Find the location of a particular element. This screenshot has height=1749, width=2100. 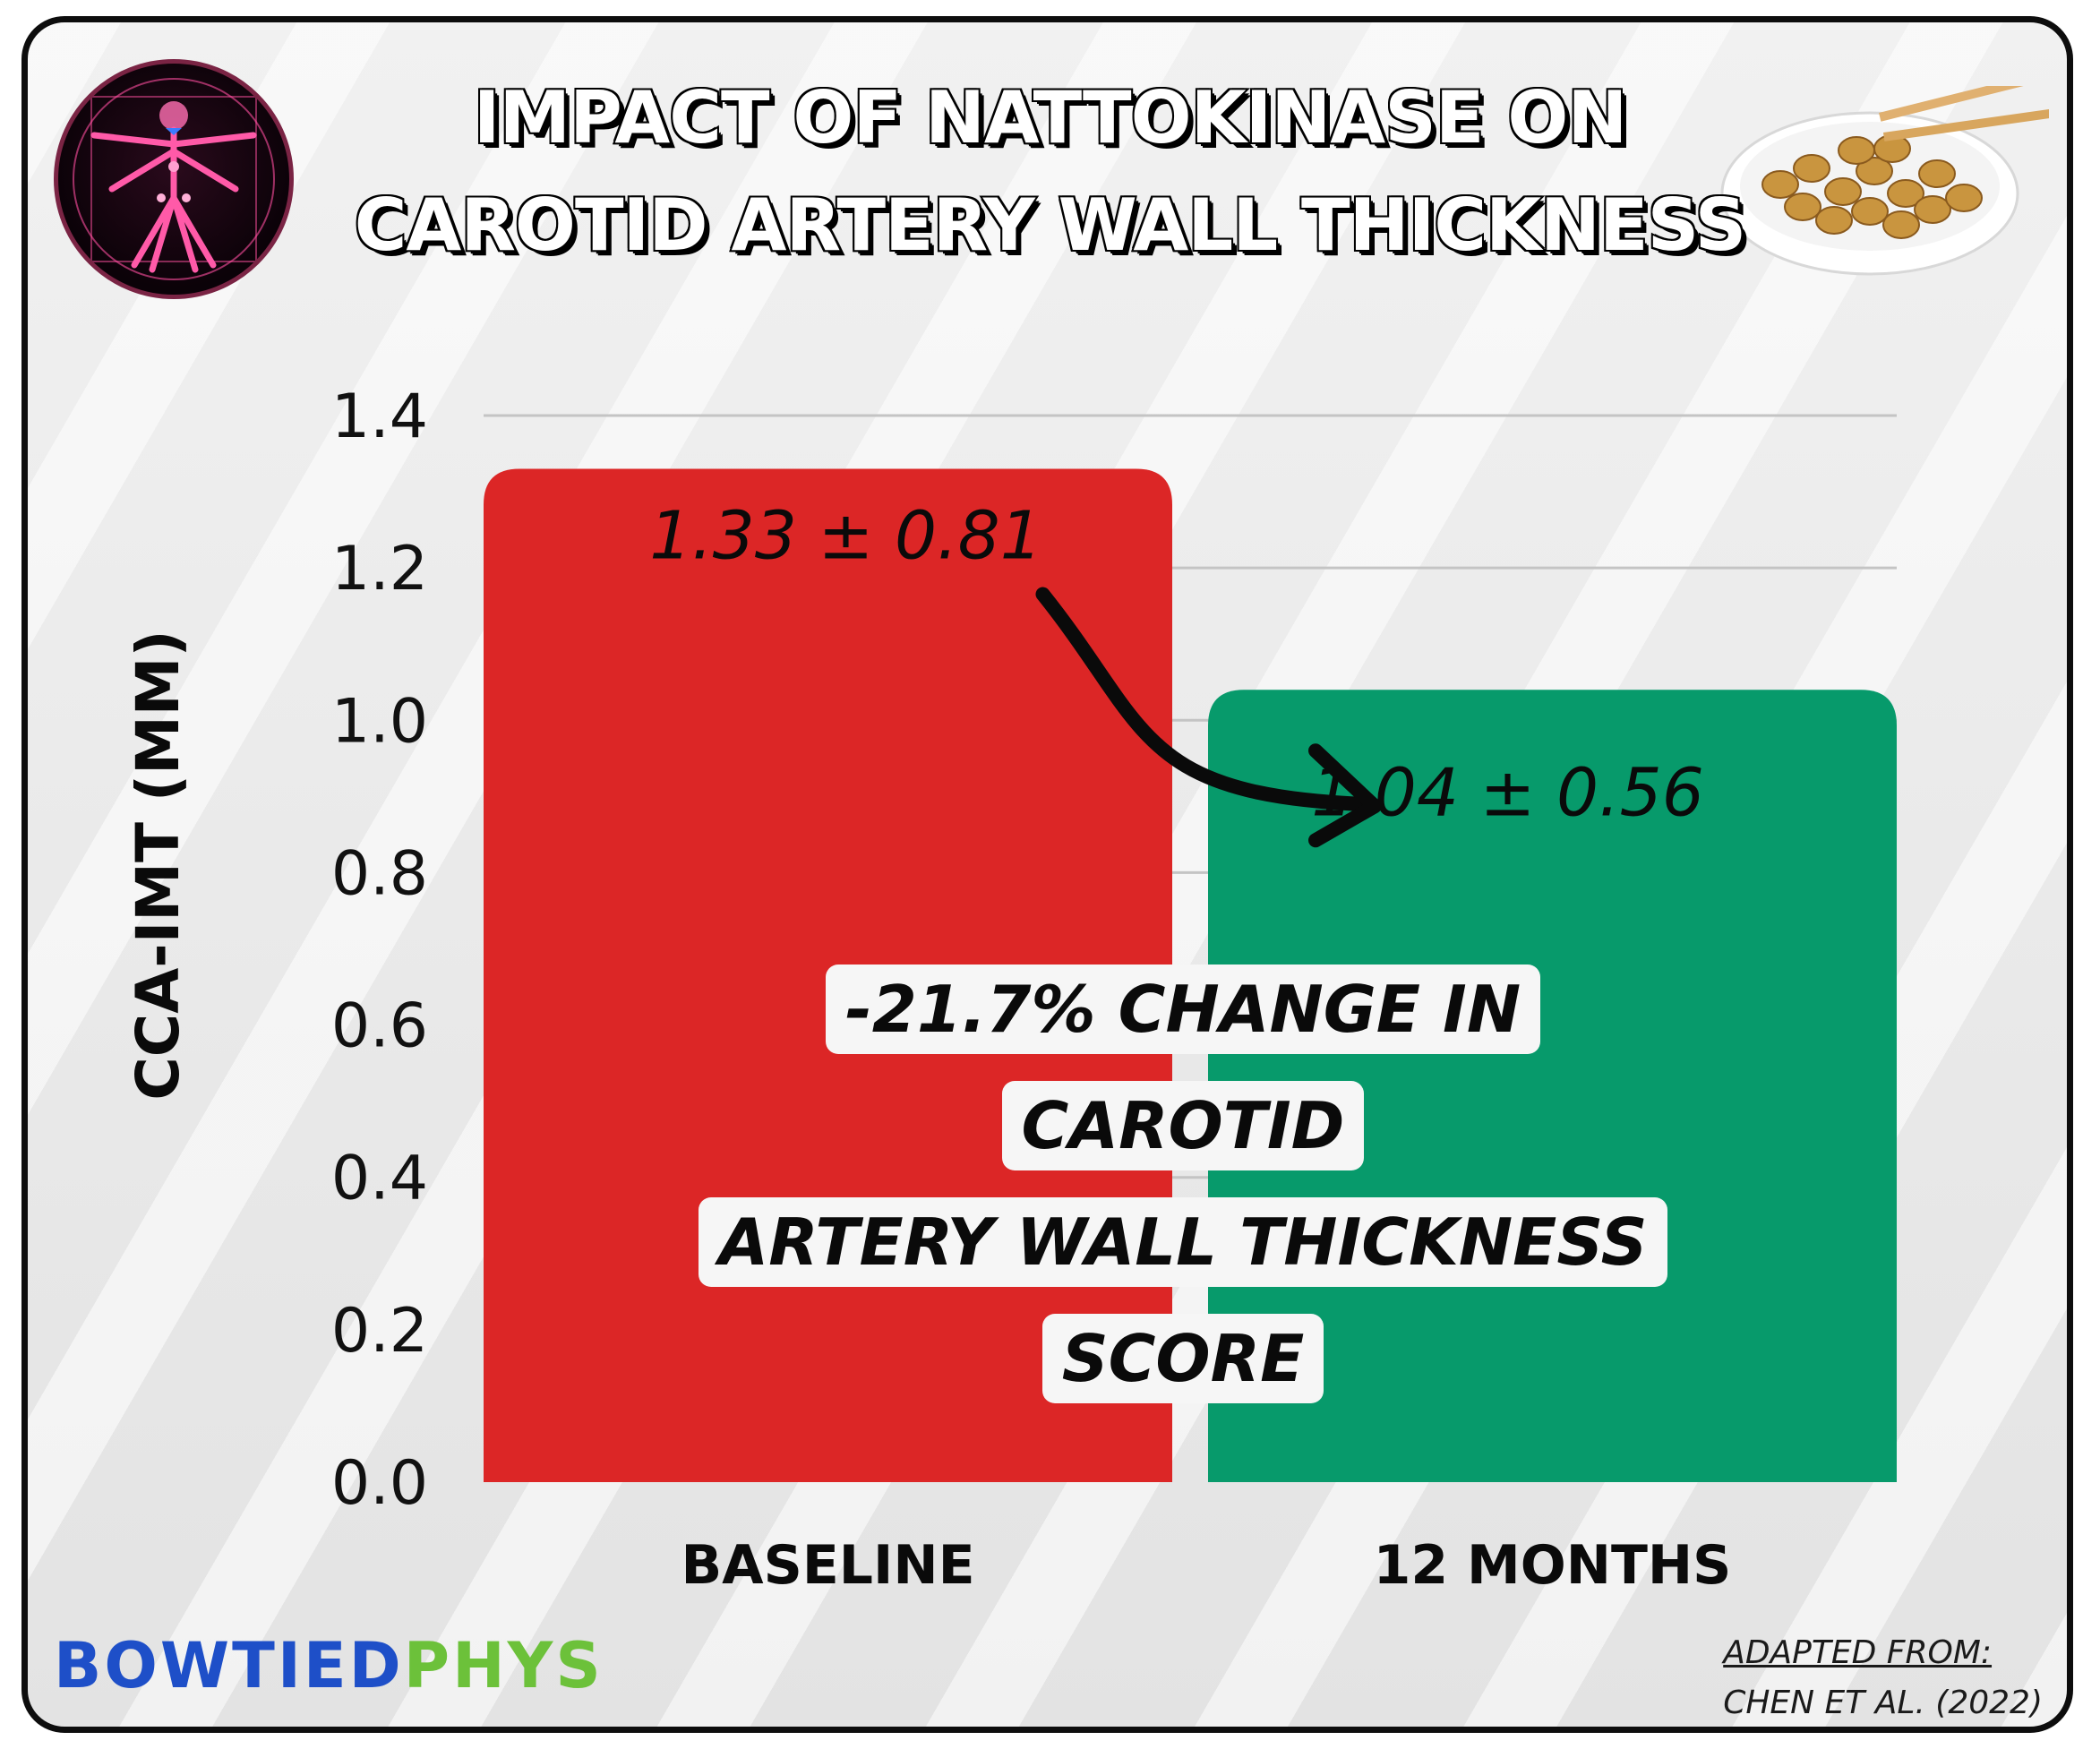

brand-logo: BOWTIEDPHYS is located at coordinates (329, 1666).